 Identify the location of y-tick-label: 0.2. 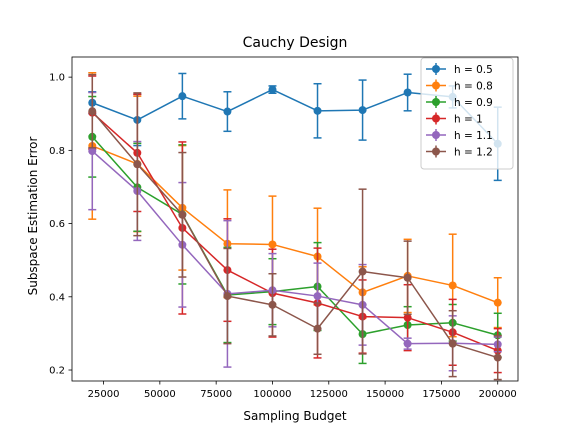
(57, 371).